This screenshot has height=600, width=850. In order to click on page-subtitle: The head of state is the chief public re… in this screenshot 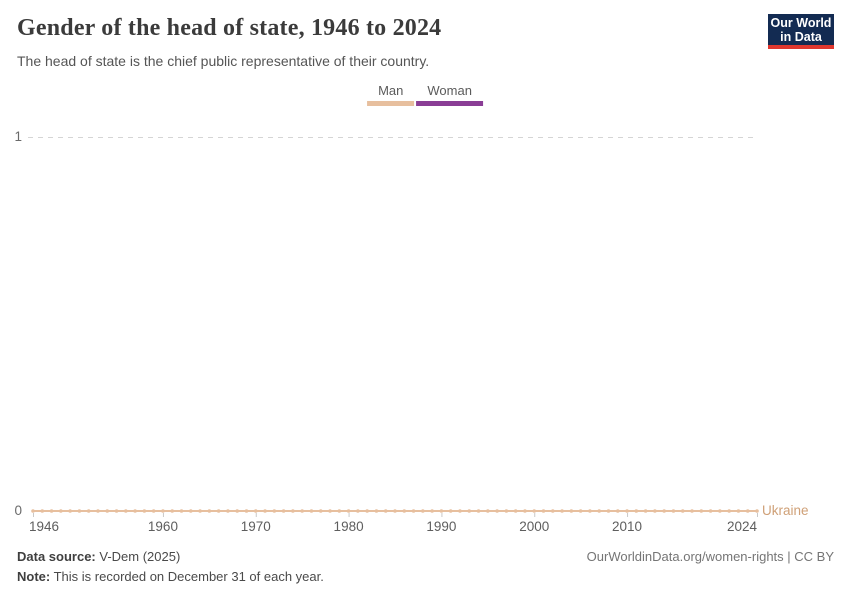, I will do `click(223, 61)`.